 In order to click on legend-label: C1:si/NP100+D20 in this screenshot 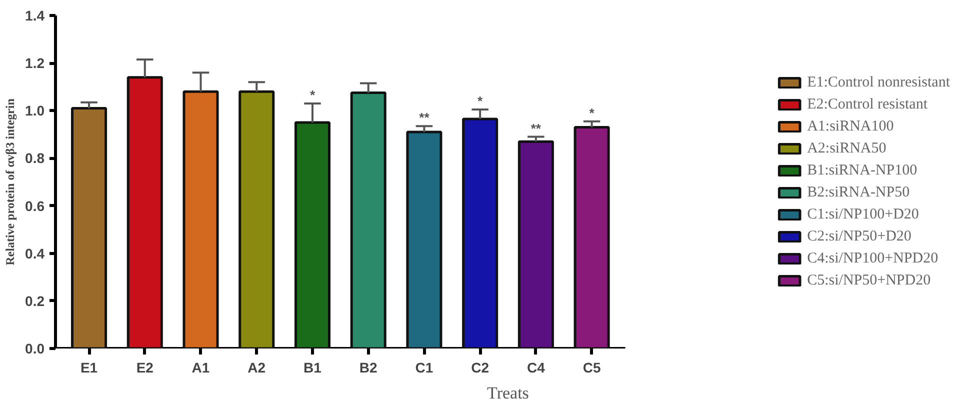, I will do `click(863, 214)`.